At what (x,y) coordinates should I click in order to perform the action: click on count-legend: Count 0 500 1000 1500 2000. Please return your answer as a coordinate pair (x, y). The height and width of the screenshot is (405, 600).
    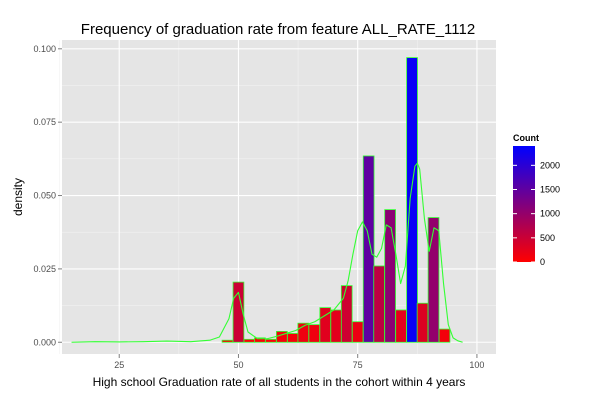
    Looking at the image, I should click on (536, 200).